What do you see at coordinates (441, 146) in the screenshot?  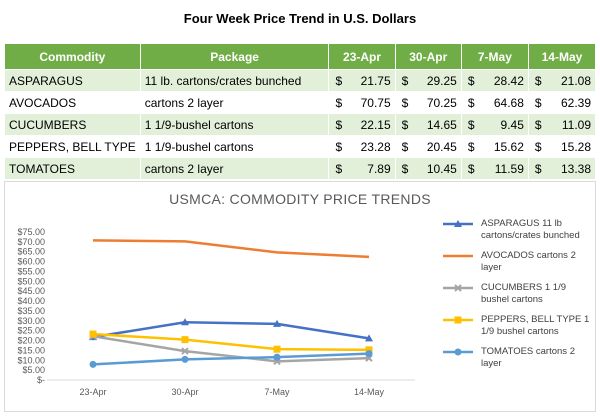 I see `price-value: 20.45` at bounding box center [441, 146].